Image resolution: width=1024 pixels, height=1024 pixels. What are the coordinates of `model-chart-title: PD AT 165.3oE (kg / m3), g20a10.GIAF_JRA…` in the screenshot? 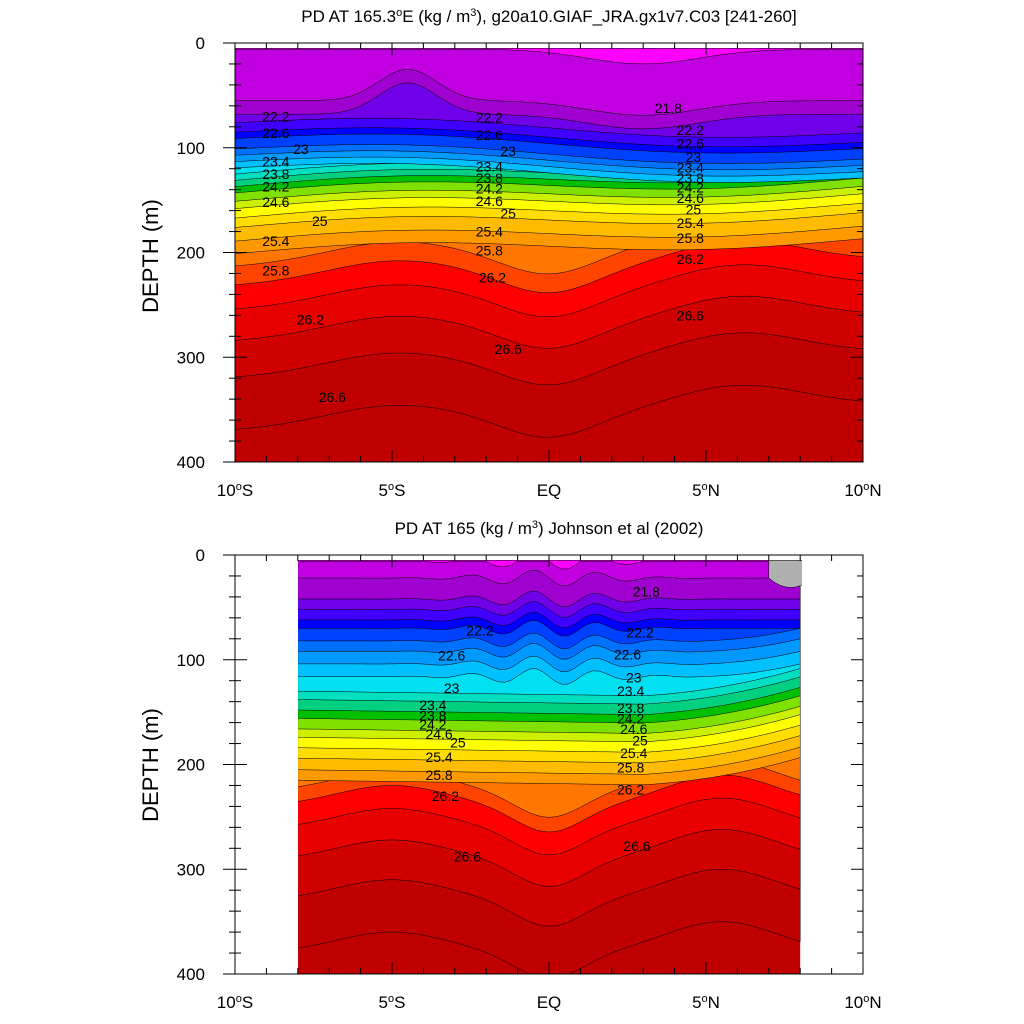 It's located at (548, 16).